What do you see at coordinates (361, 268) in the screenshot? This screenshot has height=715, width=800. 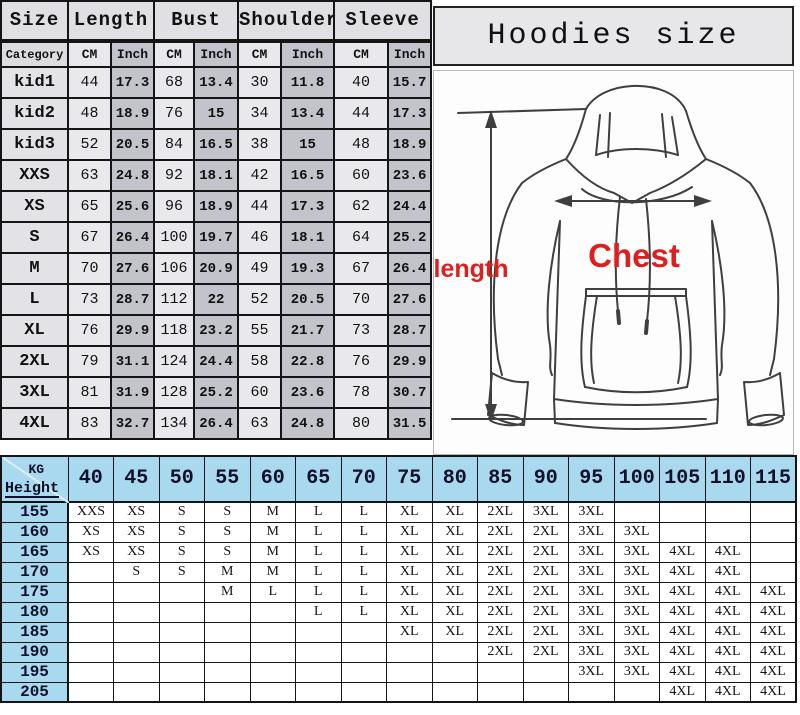 I see `size-cell: 67` at bounding box center [361, 268].